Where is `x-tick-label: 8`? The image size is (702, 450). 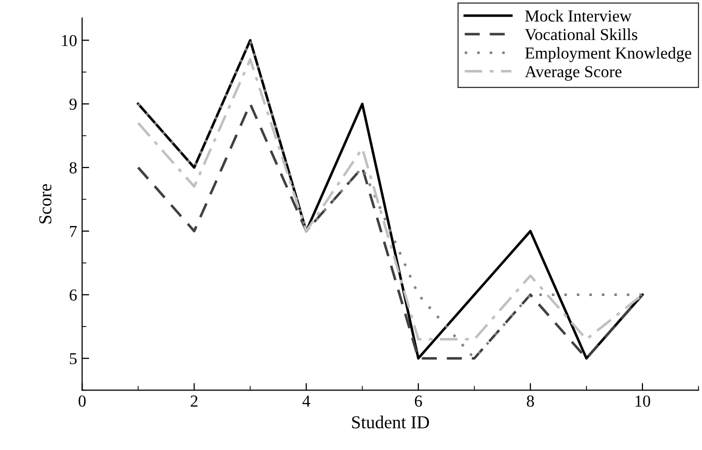 x-tick-label: 8 is located at coordinates (530, 401).